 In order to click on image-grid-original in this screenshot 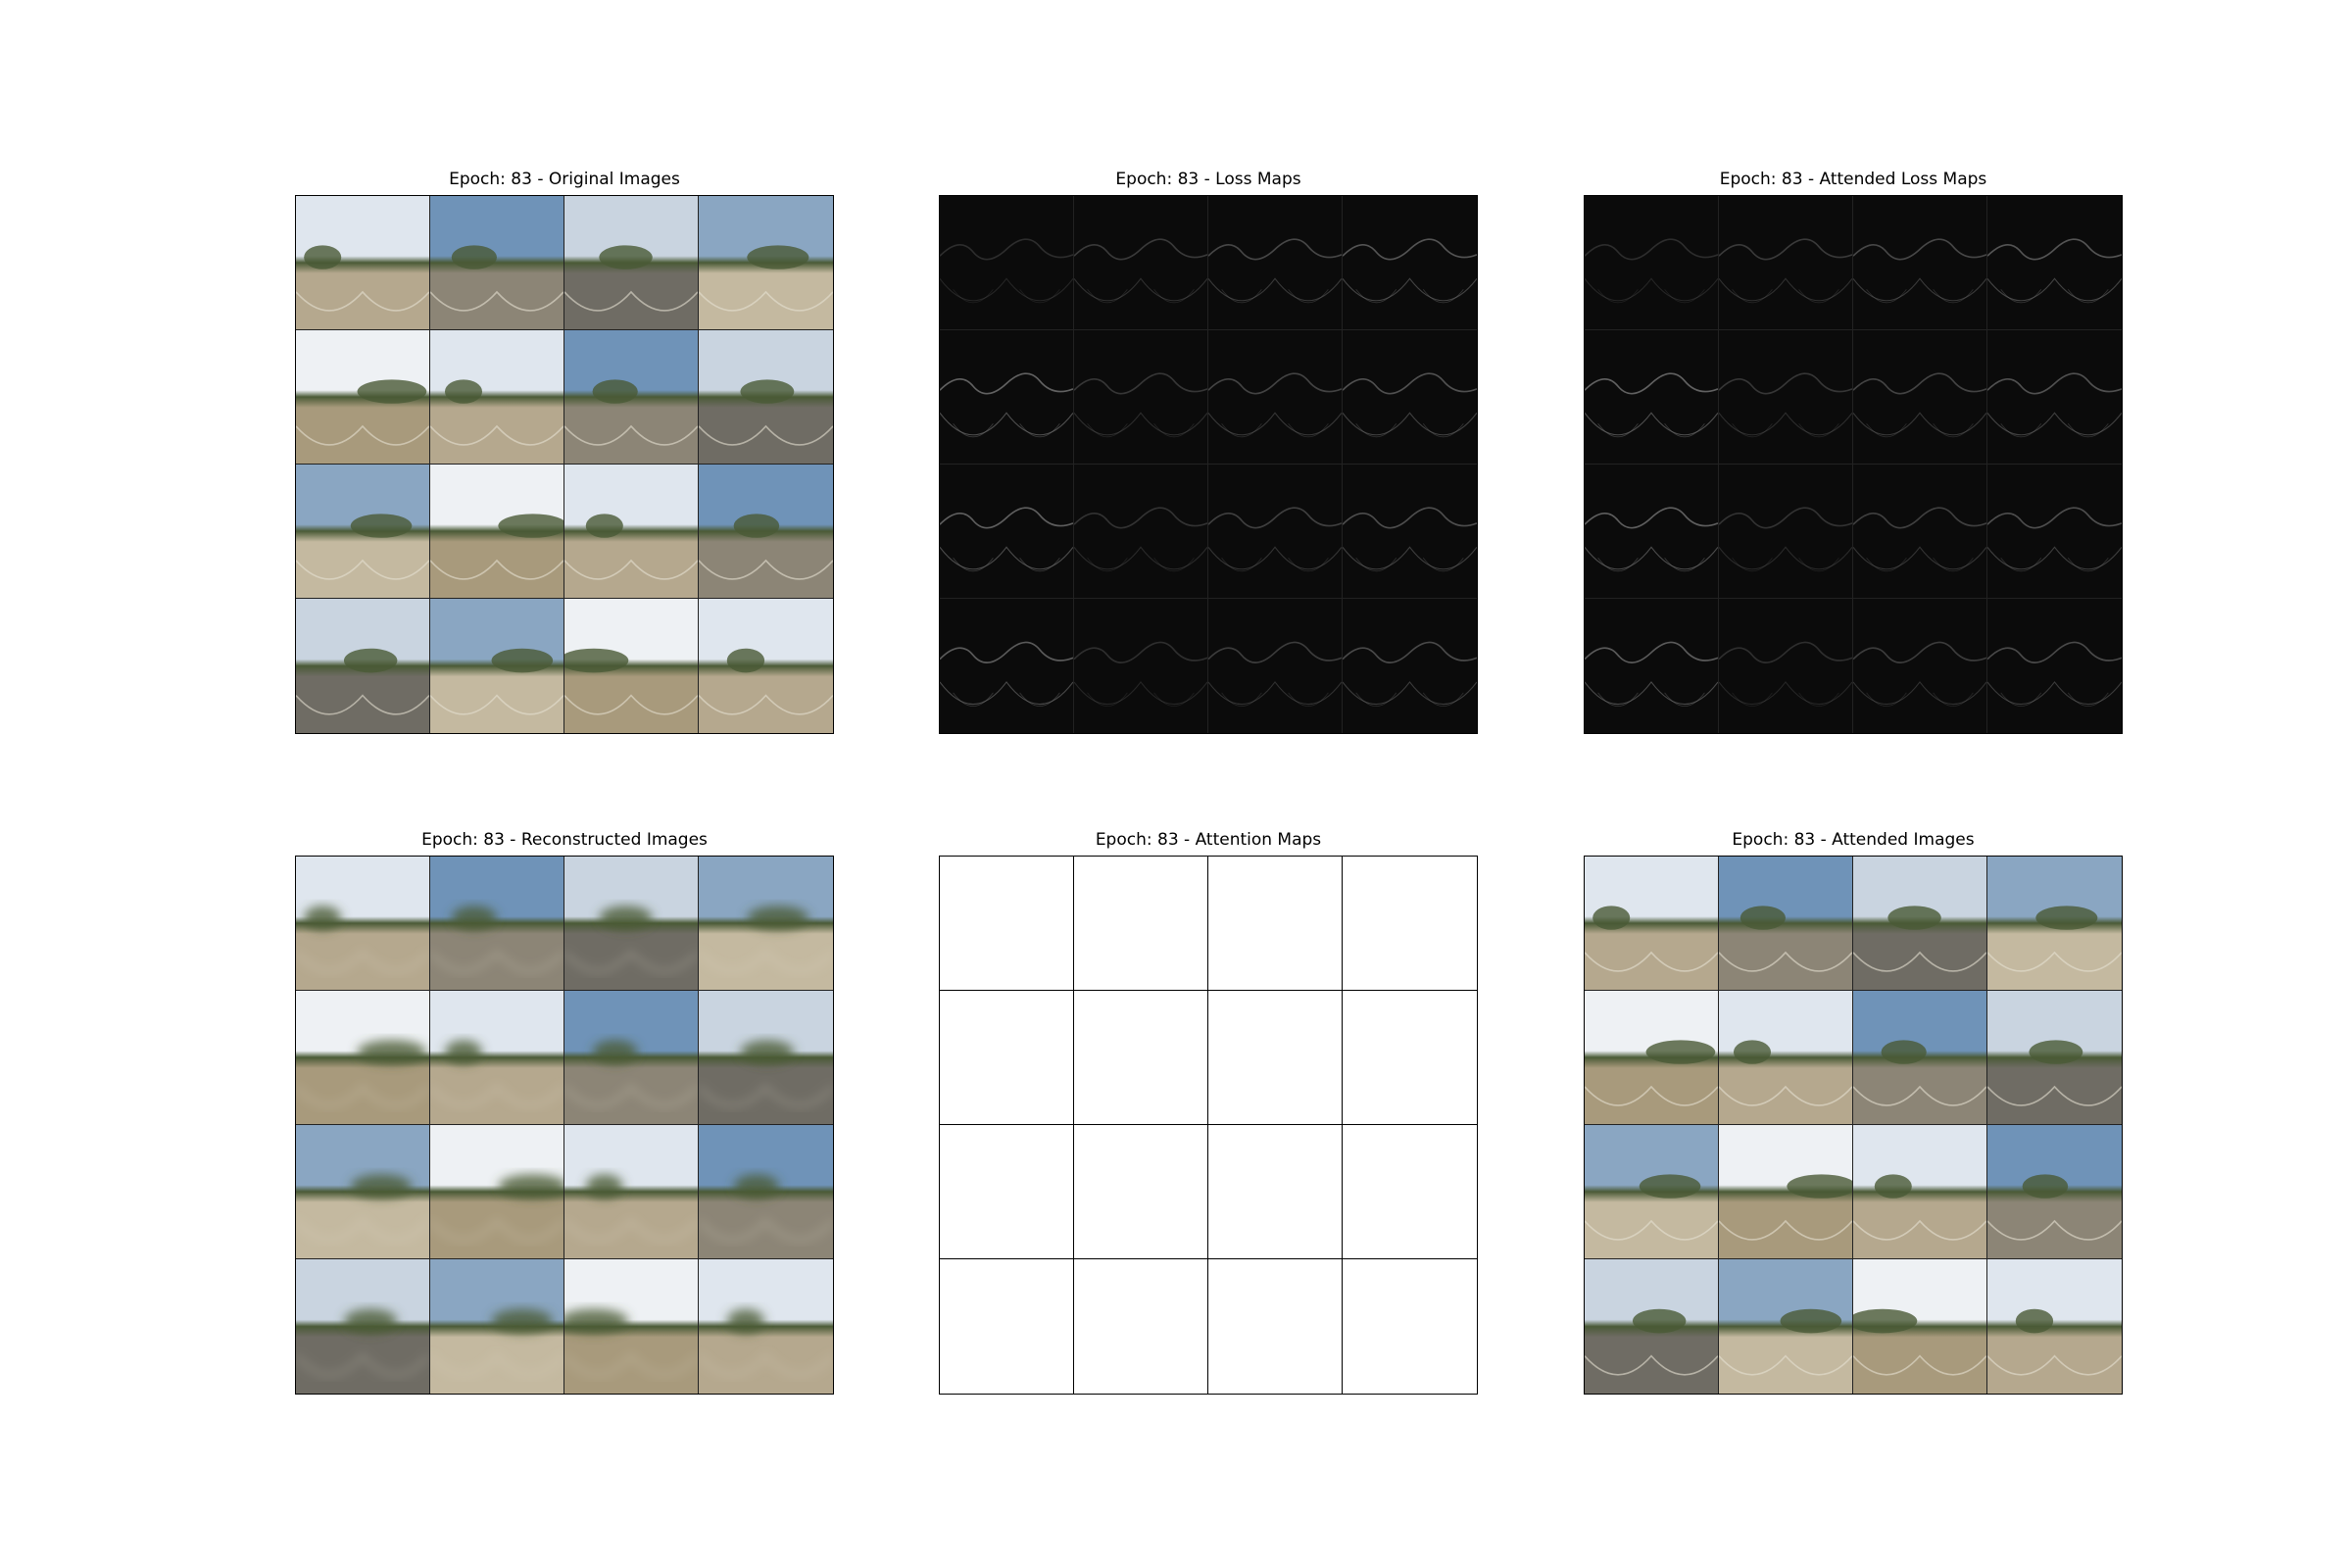, I will do `click(564, 464)`.